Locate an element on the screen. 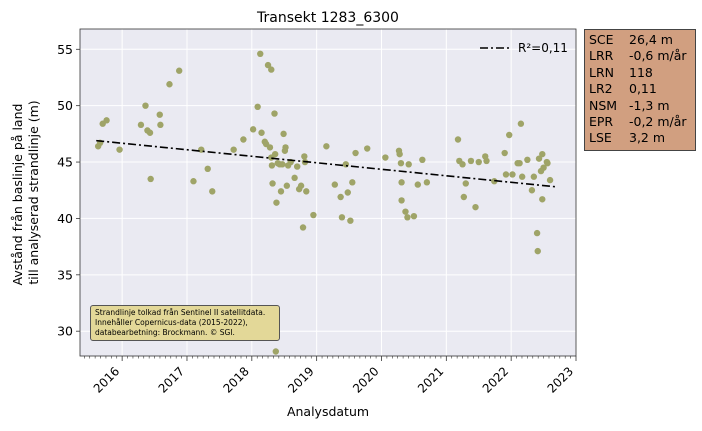 This screenshot has height=431, width=702. chart-title: Transekt 1283_6300 is located at coordinates (327, 18).